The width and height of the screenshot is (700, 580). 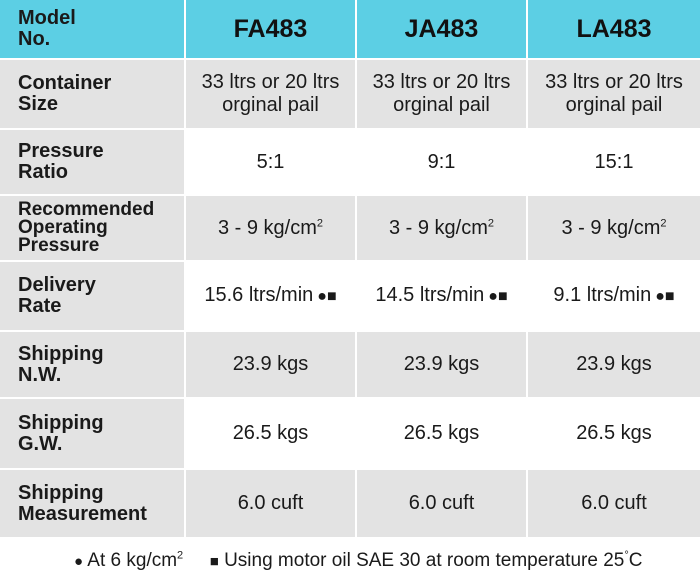 I want to click on cell-container-size-la483: 33 ltrs or 20 ltrs orginal pail, so click(x=614, y=95).